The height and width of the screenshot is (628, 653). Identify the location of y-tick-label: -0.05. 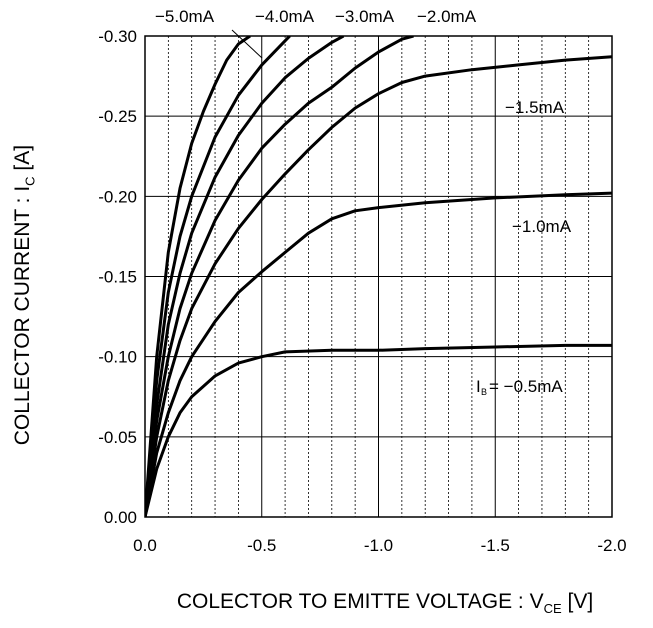
(117, 437).